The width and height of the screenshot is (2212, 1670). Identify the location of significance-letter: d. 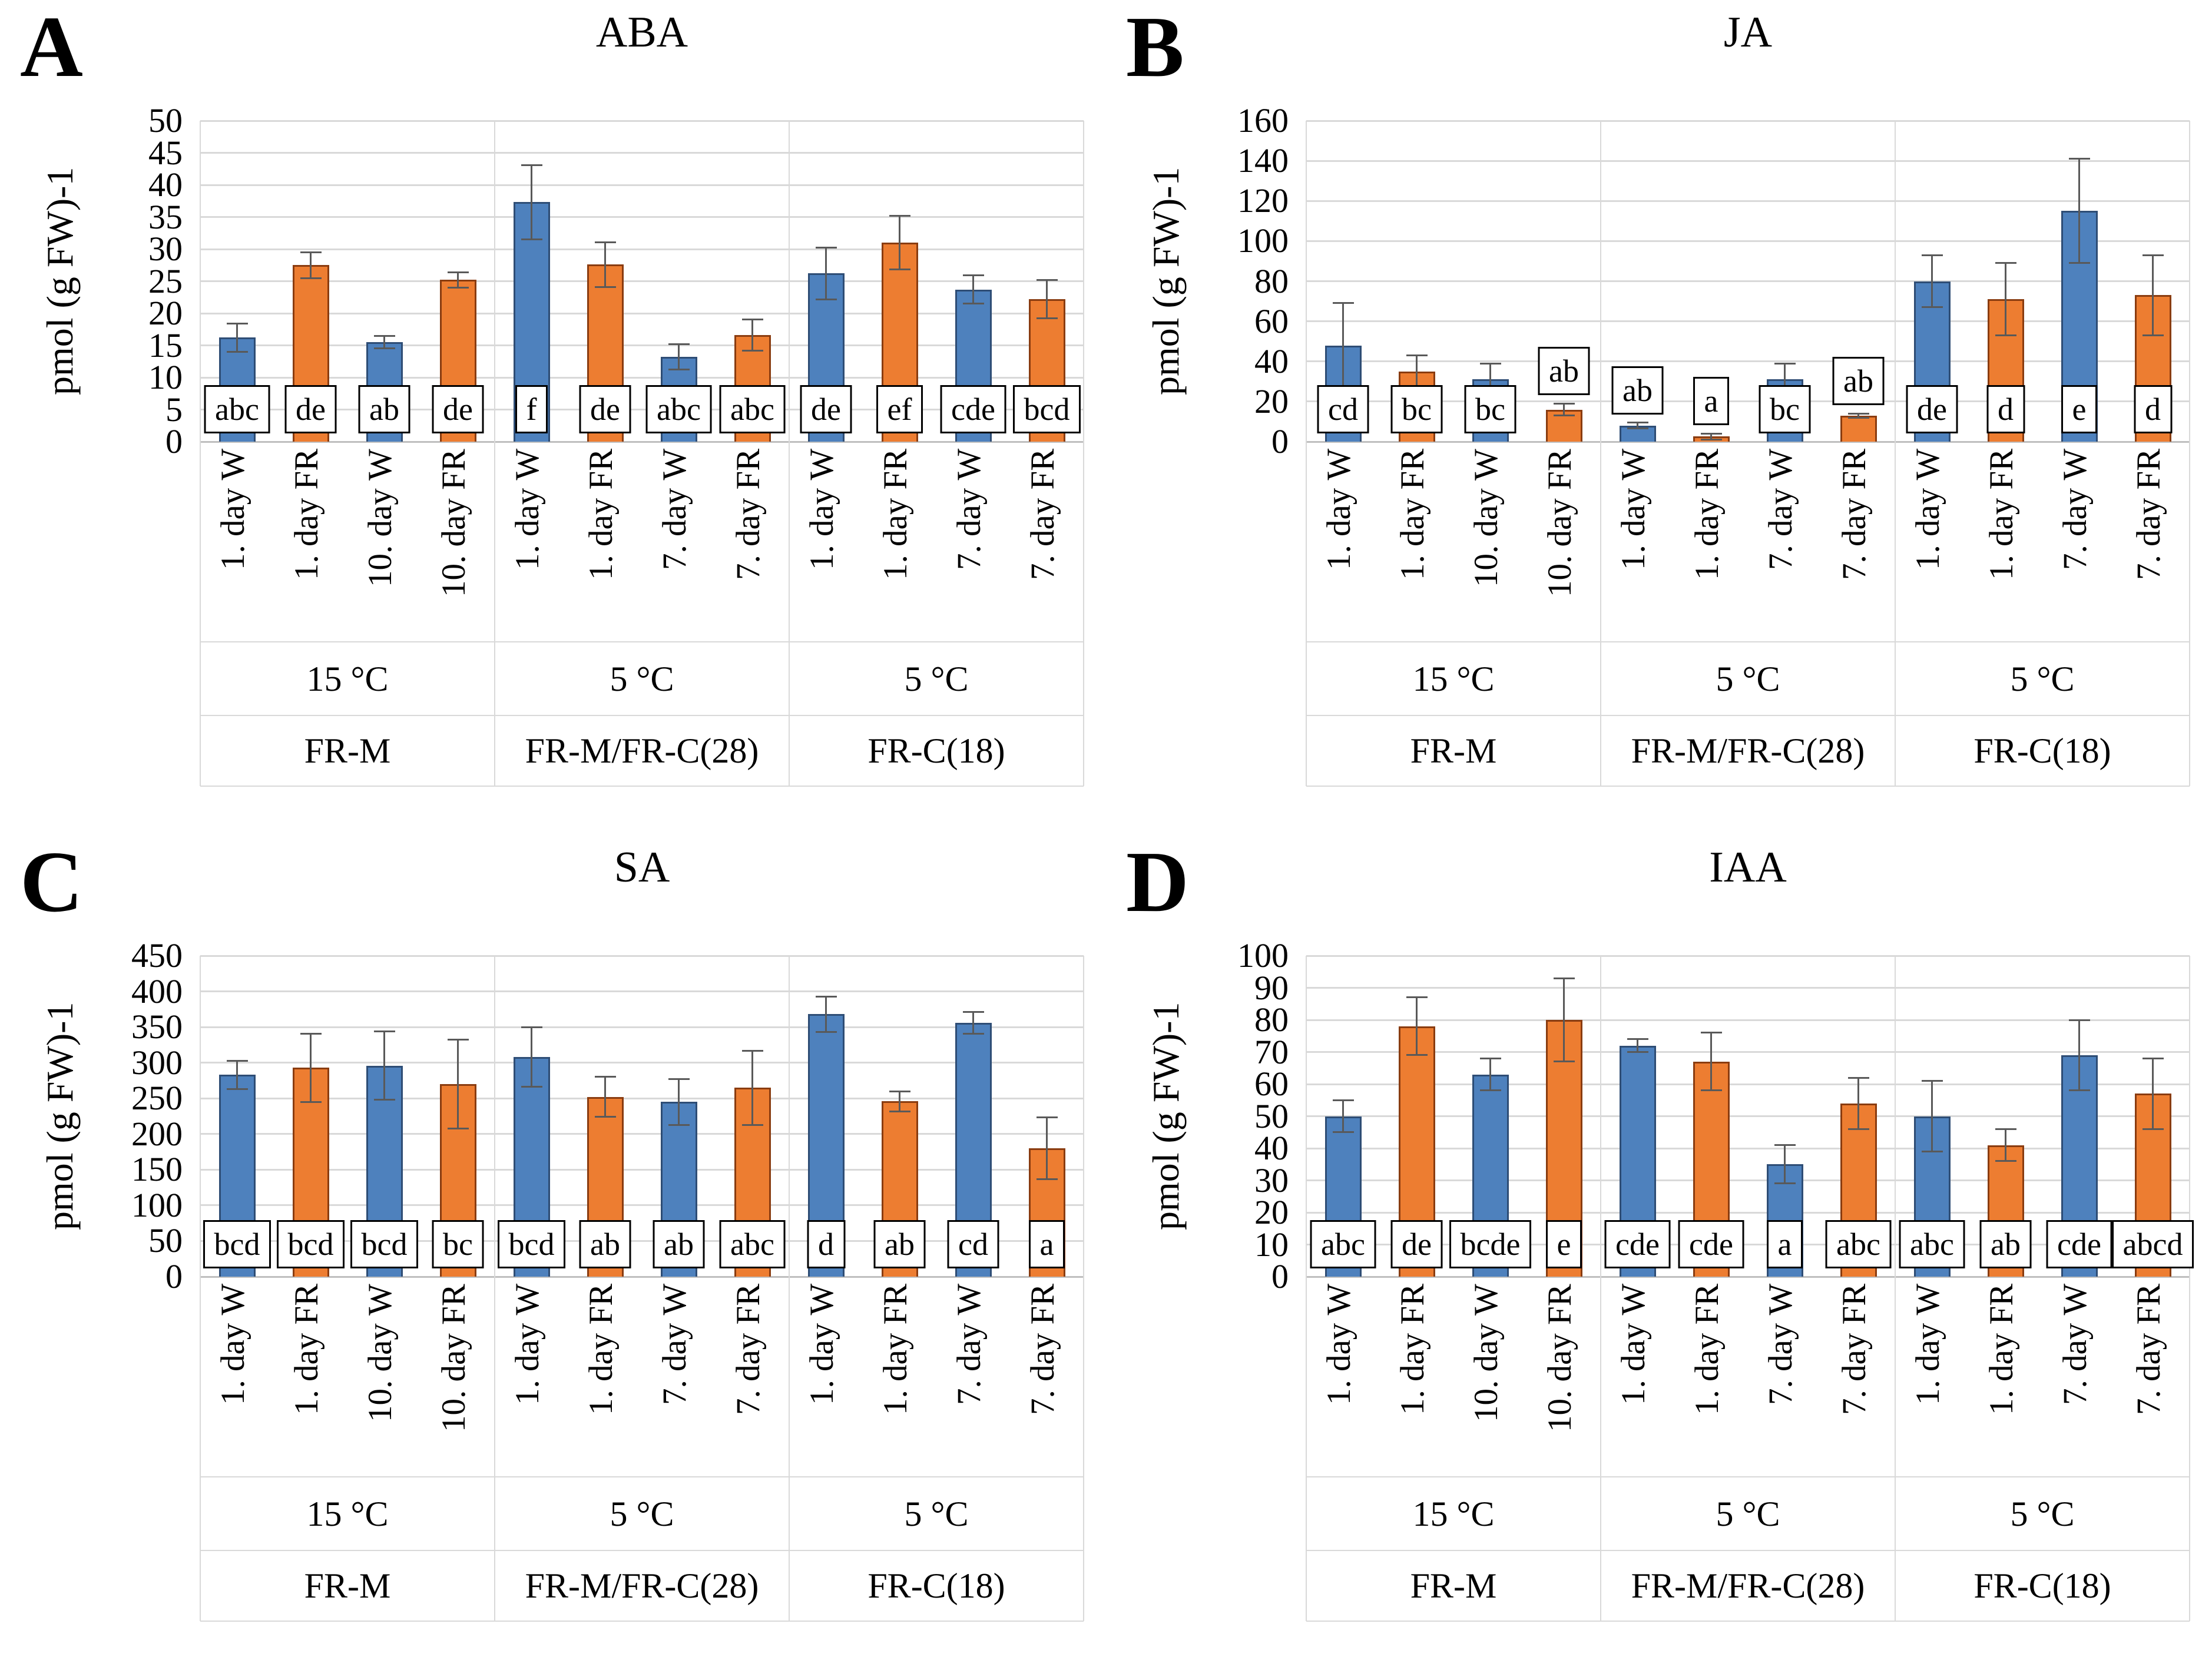
(2005, 409).